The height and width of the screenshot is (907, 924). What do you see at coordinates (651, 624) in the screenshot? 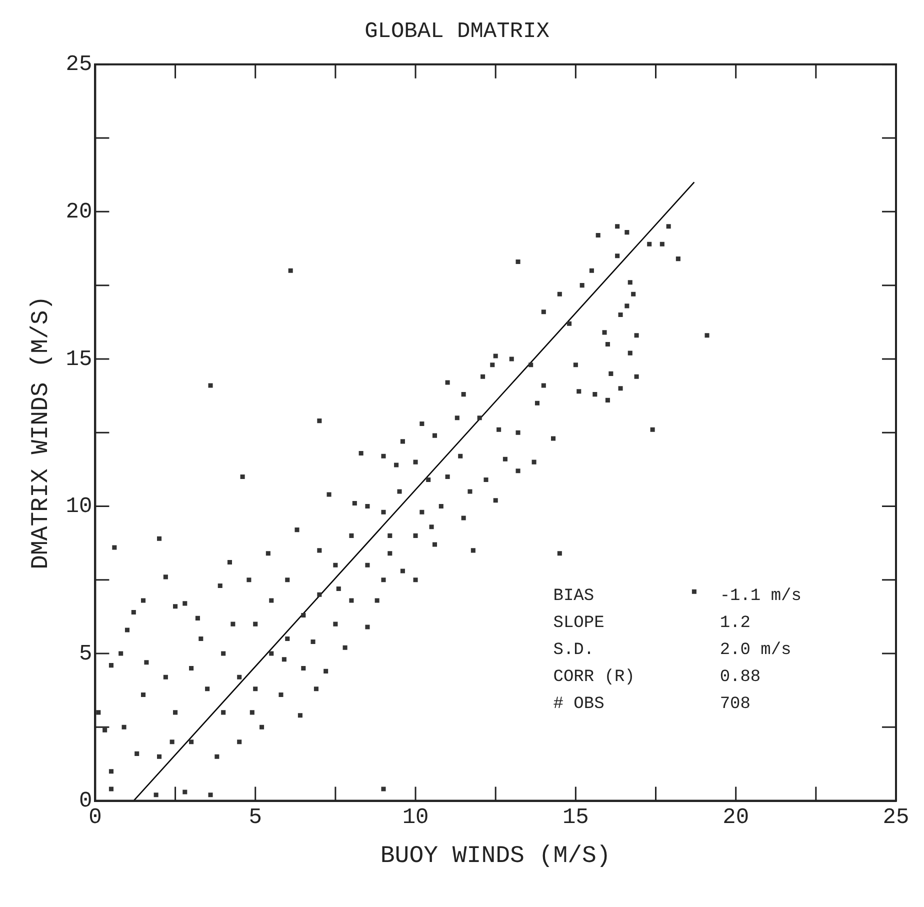
I see `text: SLOPE 1.2` at bounding box center [651, 624].